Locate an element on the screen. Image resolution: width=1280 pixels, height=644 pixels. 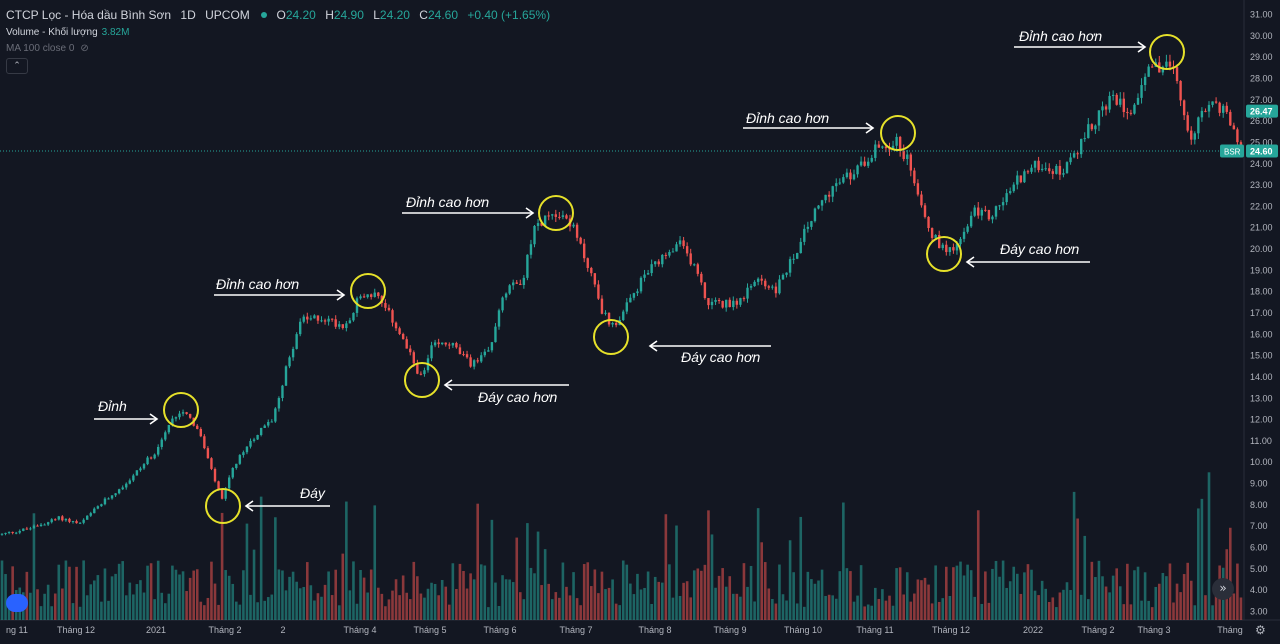
scroll-forward-icon: » is located at coordinates (1223, 589).